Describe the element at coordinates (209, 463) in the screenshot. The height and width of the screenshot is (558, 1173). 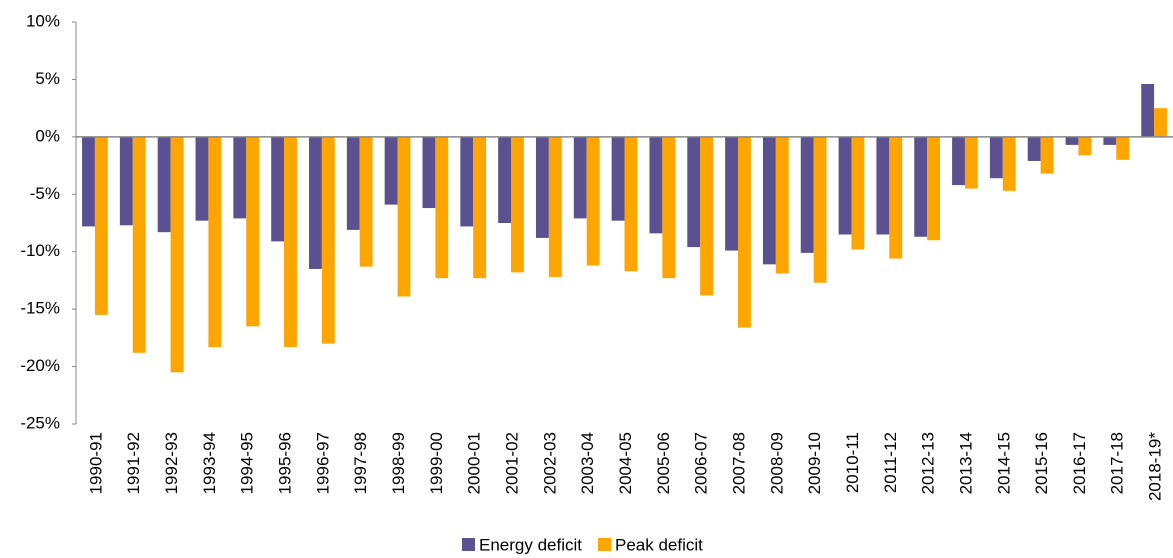
I see `x-tick-label: 1993-94` at that location.